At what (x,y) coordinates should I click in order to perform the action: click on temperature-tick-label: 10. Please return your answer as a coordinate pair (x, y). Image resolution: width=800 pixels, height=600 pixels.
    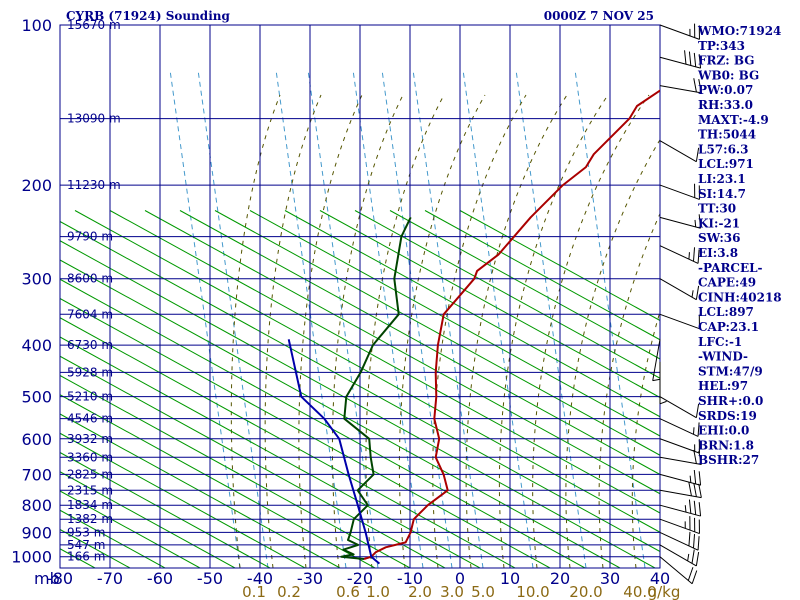
    Looking at the image, I should click on (510, 578).